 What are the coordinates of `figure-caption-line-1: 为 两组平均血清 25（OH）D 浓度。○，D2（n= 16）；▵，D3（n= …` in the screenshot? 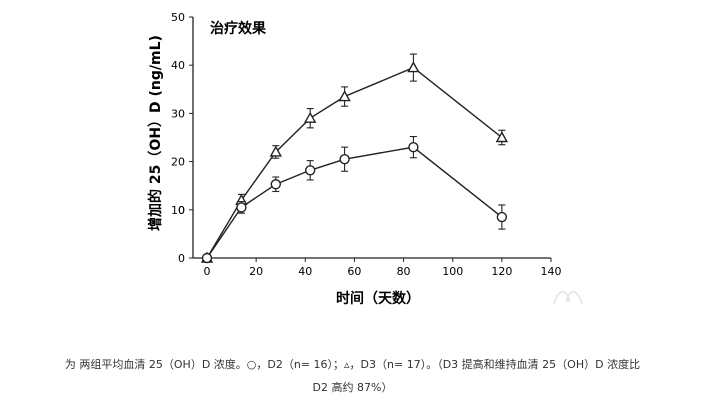 It's located at (352, 364).